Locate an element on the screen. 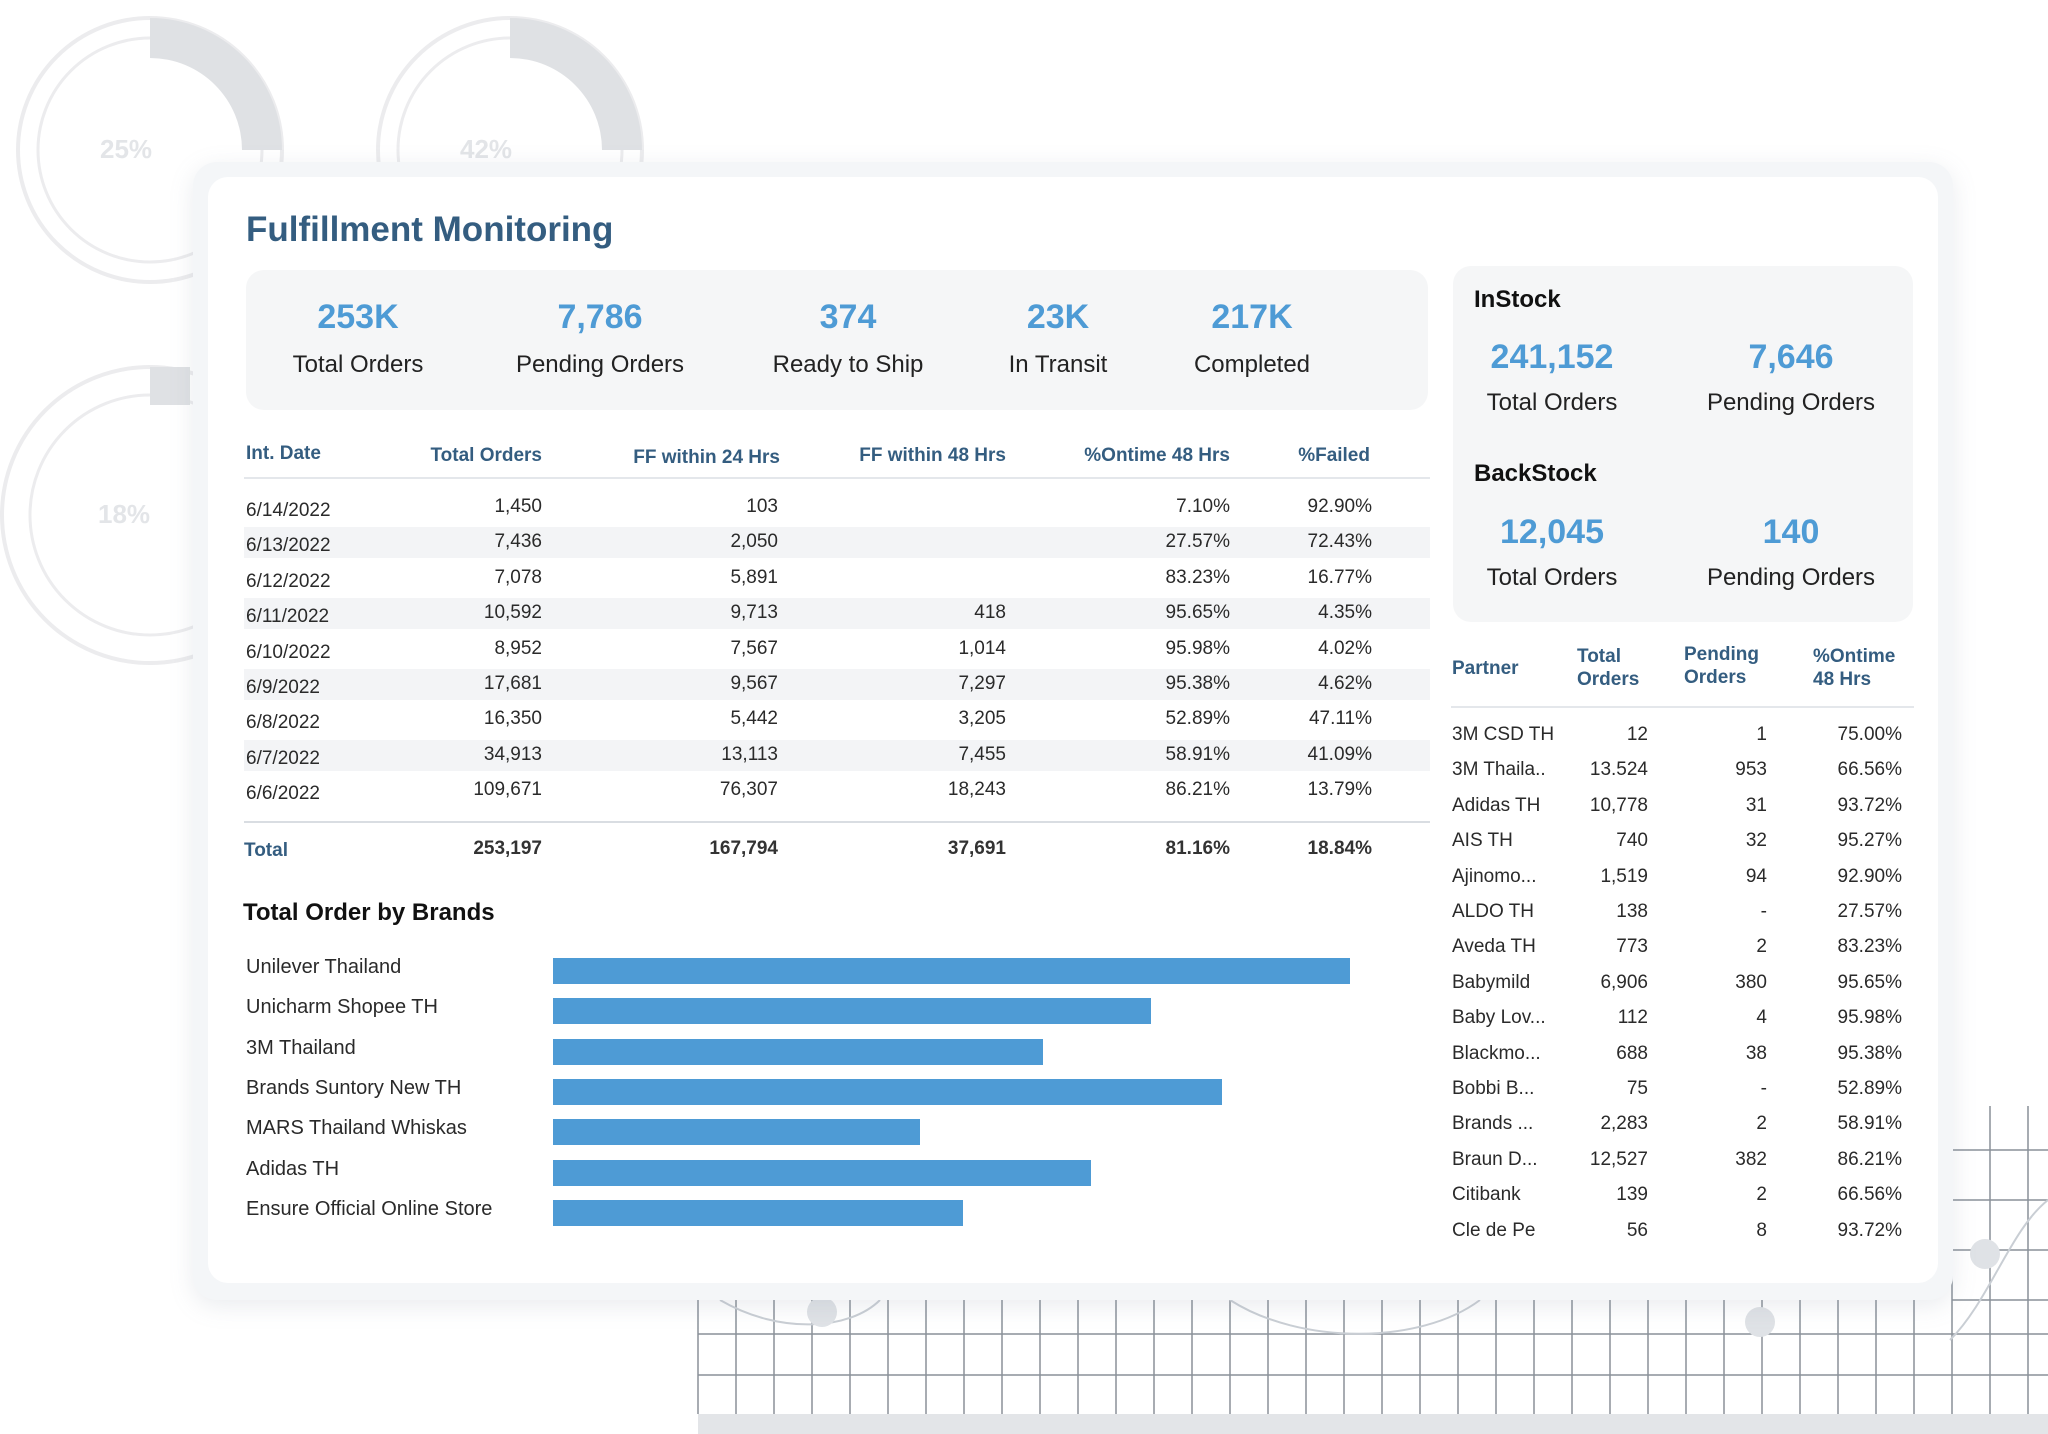 The width and height of the screenshot is (2048, 1434). table-cell: 4 is located at coordinates (1761, 1018).